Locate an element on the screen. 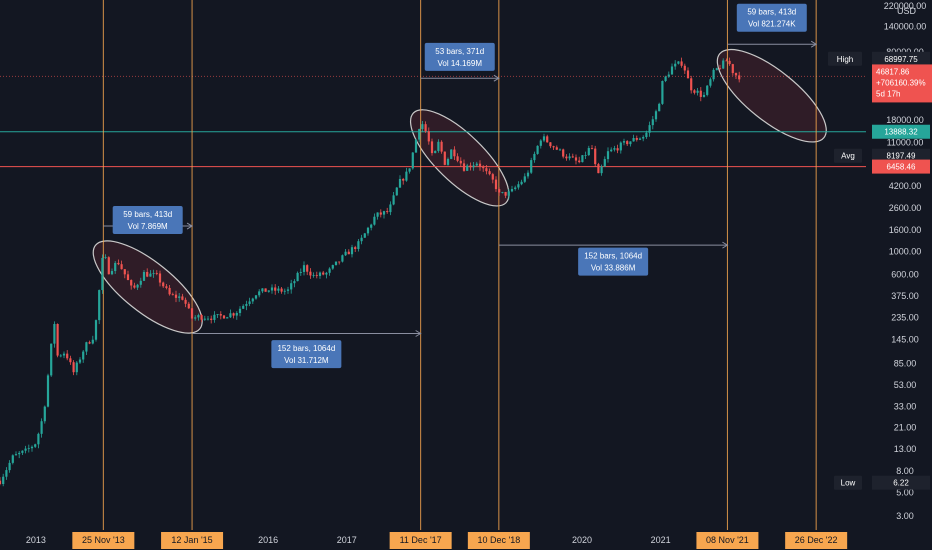  price-axis-tick: 145.00 is located at coordinates (905, 339).